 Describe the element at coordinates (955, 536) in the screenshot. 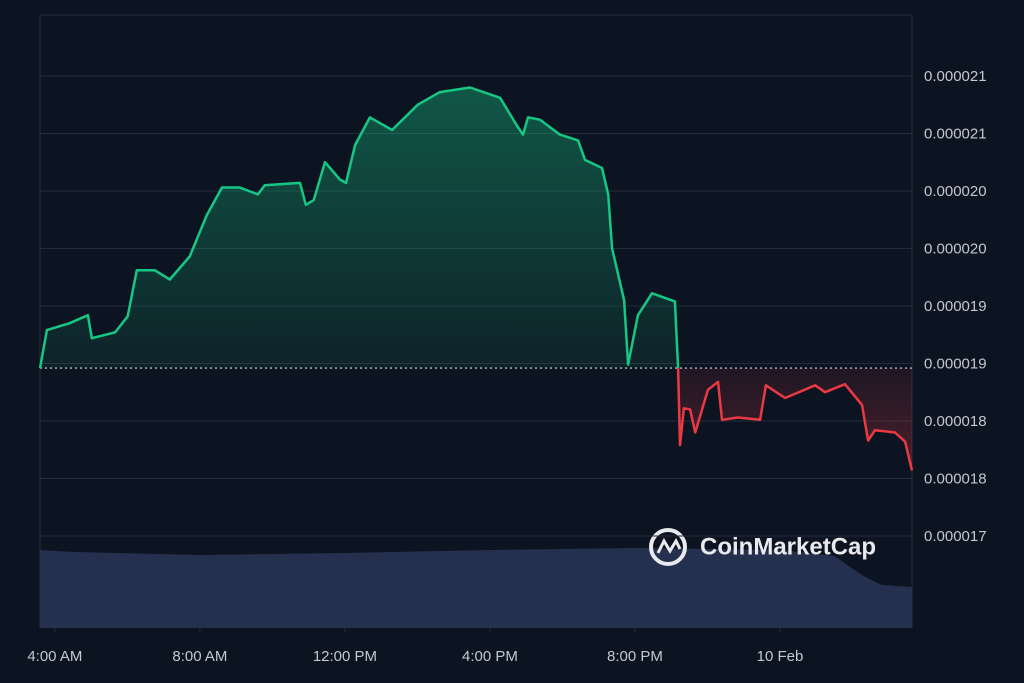

I see `y-tick-label: 0.000017` at that location.